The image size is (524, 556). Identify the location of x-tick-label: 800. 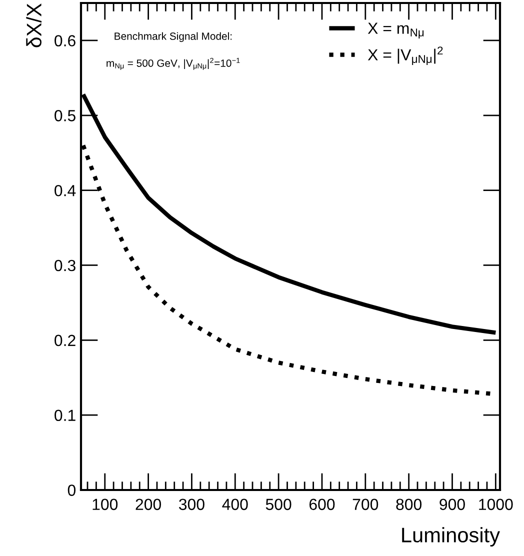
(409, 504).